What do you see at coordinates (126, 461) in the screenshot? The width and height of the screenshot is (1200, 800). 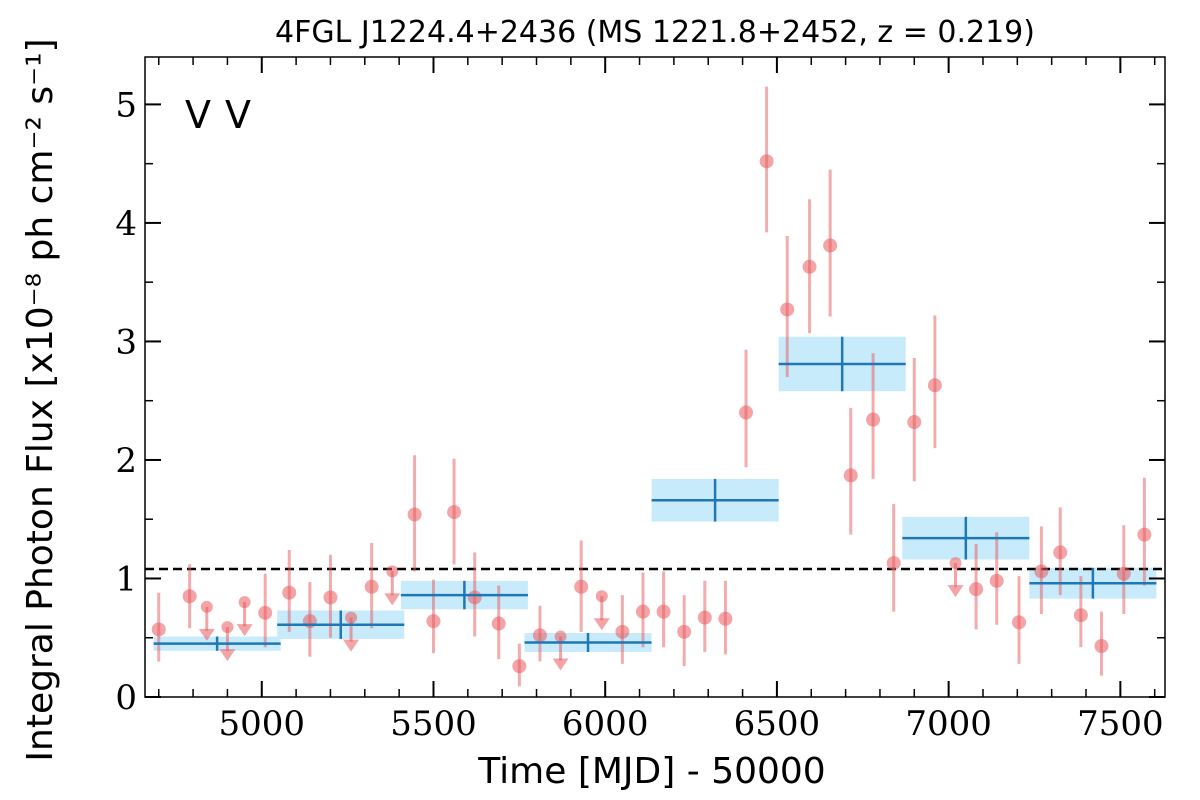 I see `y-tick-label-2: 2` at bounding box center [126, 461].